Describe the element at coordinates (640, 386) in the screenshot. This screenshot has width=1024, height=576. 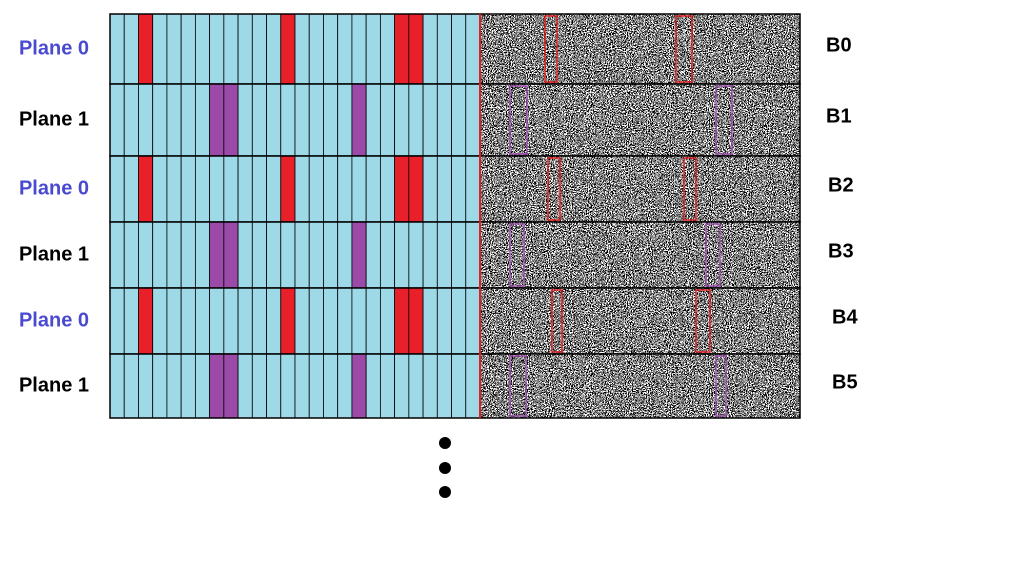
I see `noise-area` at that location.